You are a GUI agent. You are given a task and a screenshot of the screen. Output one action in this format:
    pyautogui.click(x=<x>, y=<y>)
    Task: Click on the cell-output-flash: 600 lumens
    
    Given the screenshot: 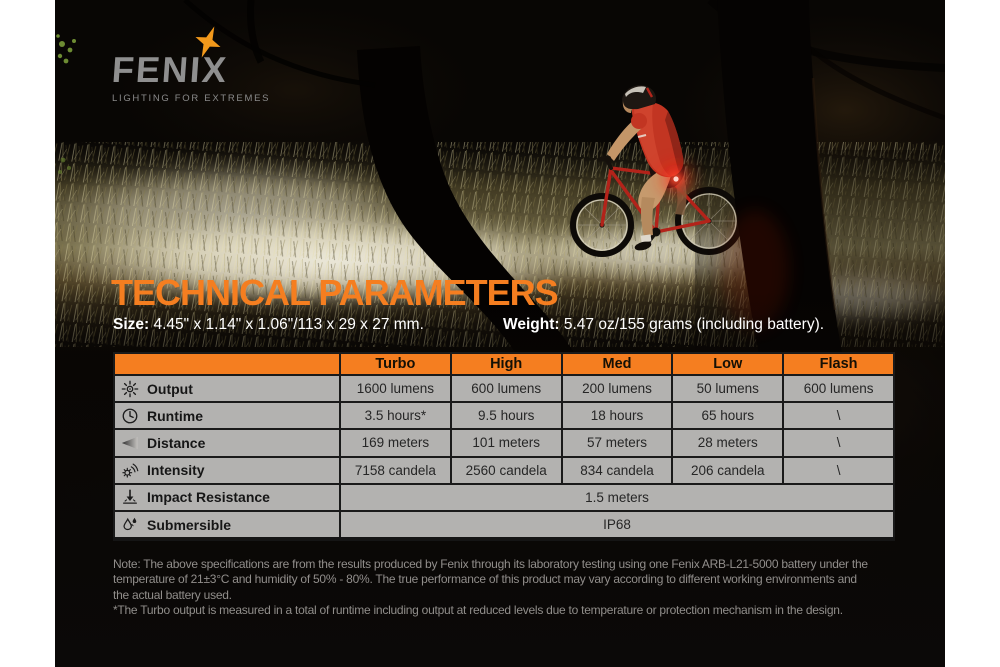 What is the action you would take?
    pyautogui.click(x=838, y=388)
    